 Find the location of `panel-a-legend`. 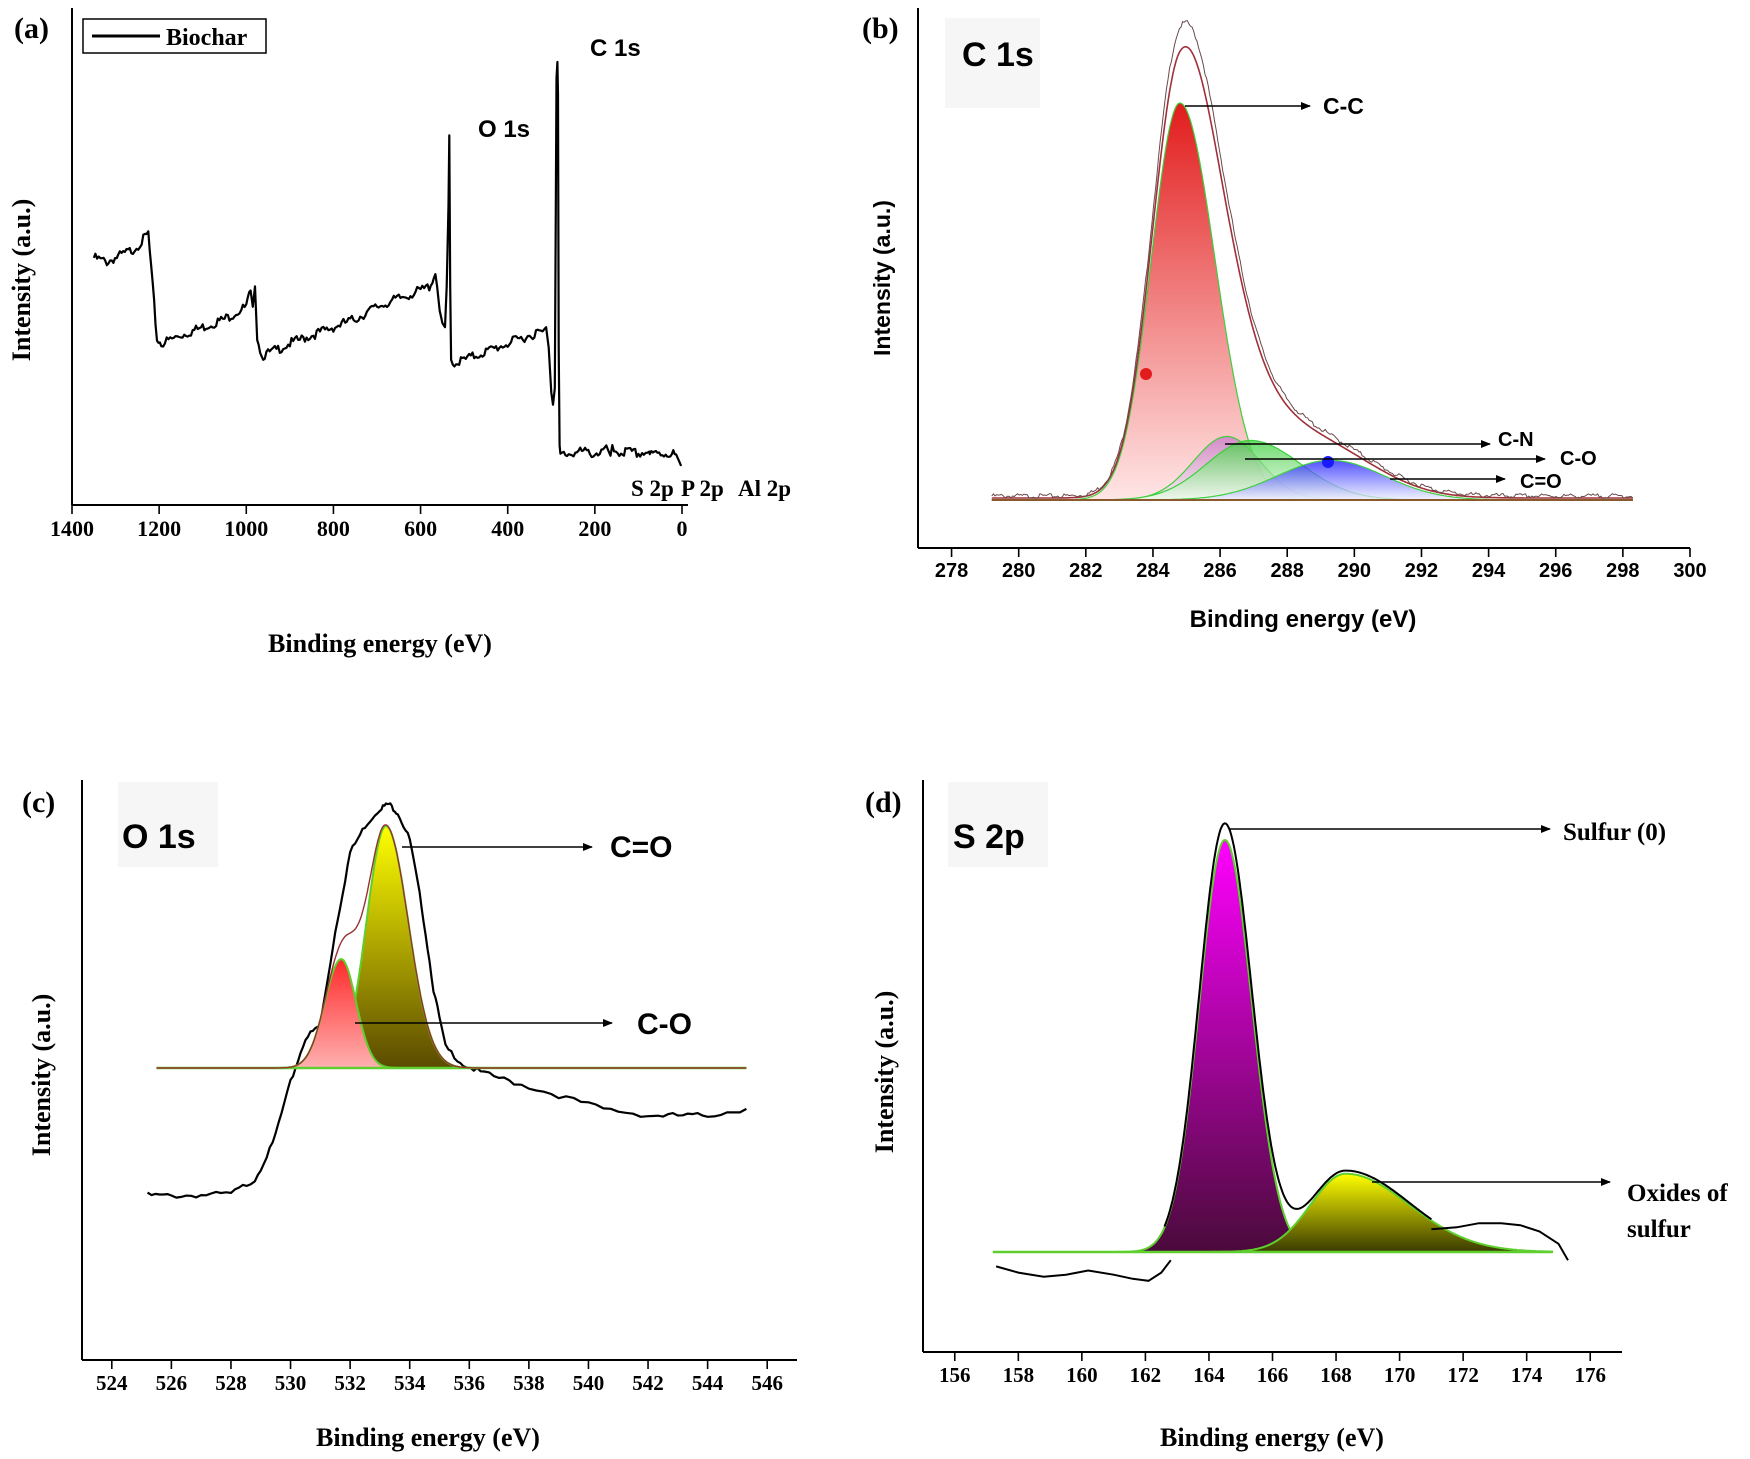

panel-a-legend is located at coordinates (174, 36).